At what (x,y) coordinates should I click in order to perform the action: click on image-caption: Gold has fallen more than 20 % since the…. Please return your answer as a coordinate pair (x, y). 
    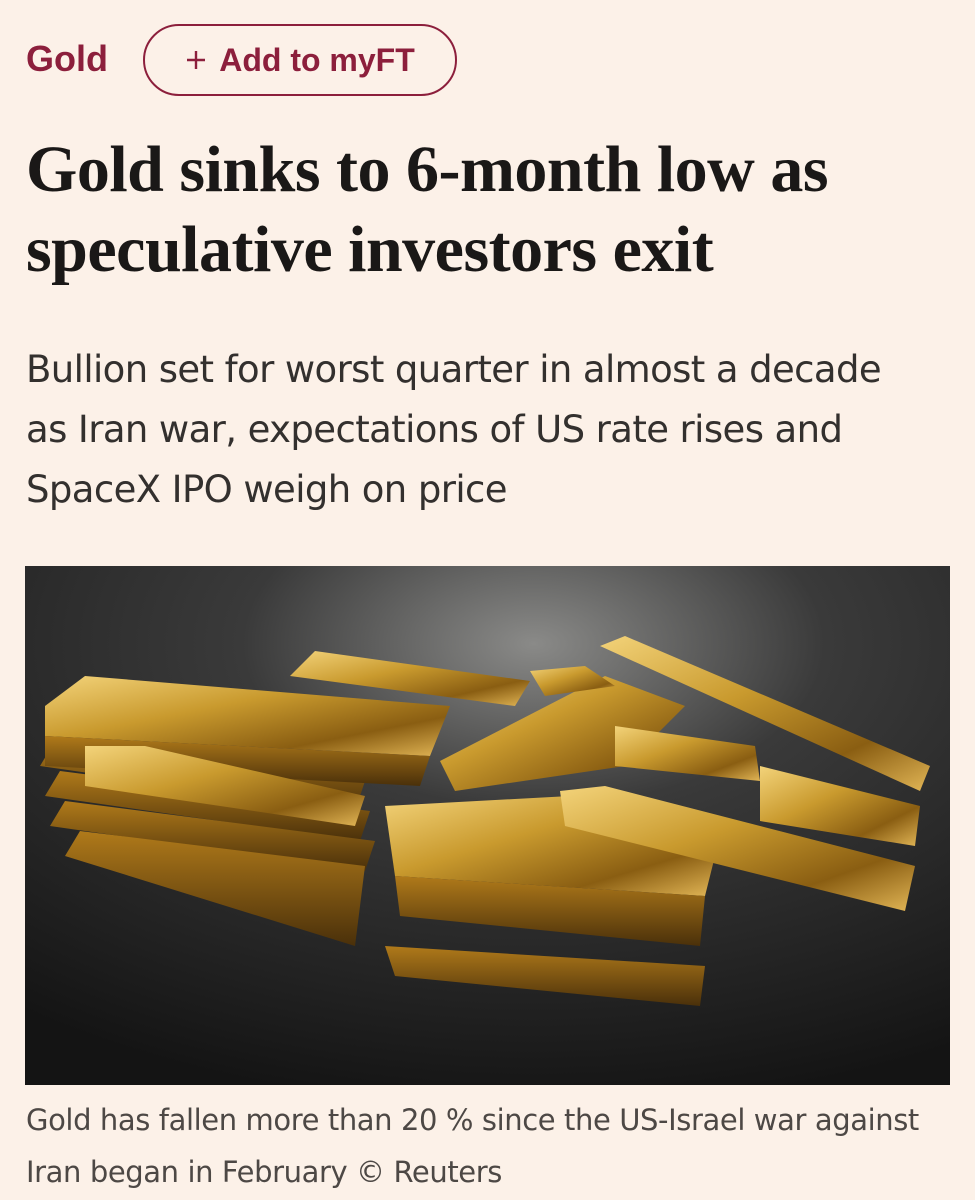
    Looking at the image, I should click on (472, 1146).